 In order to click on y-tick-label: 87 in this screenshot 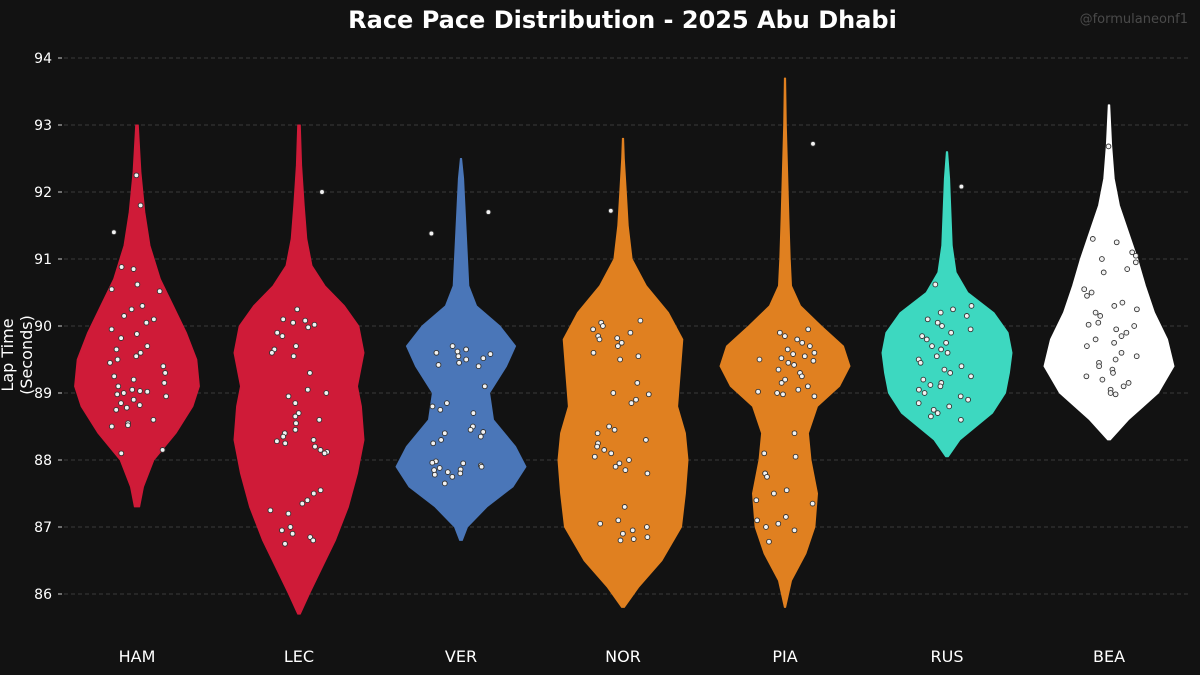, I will do `click(43, 528)`.